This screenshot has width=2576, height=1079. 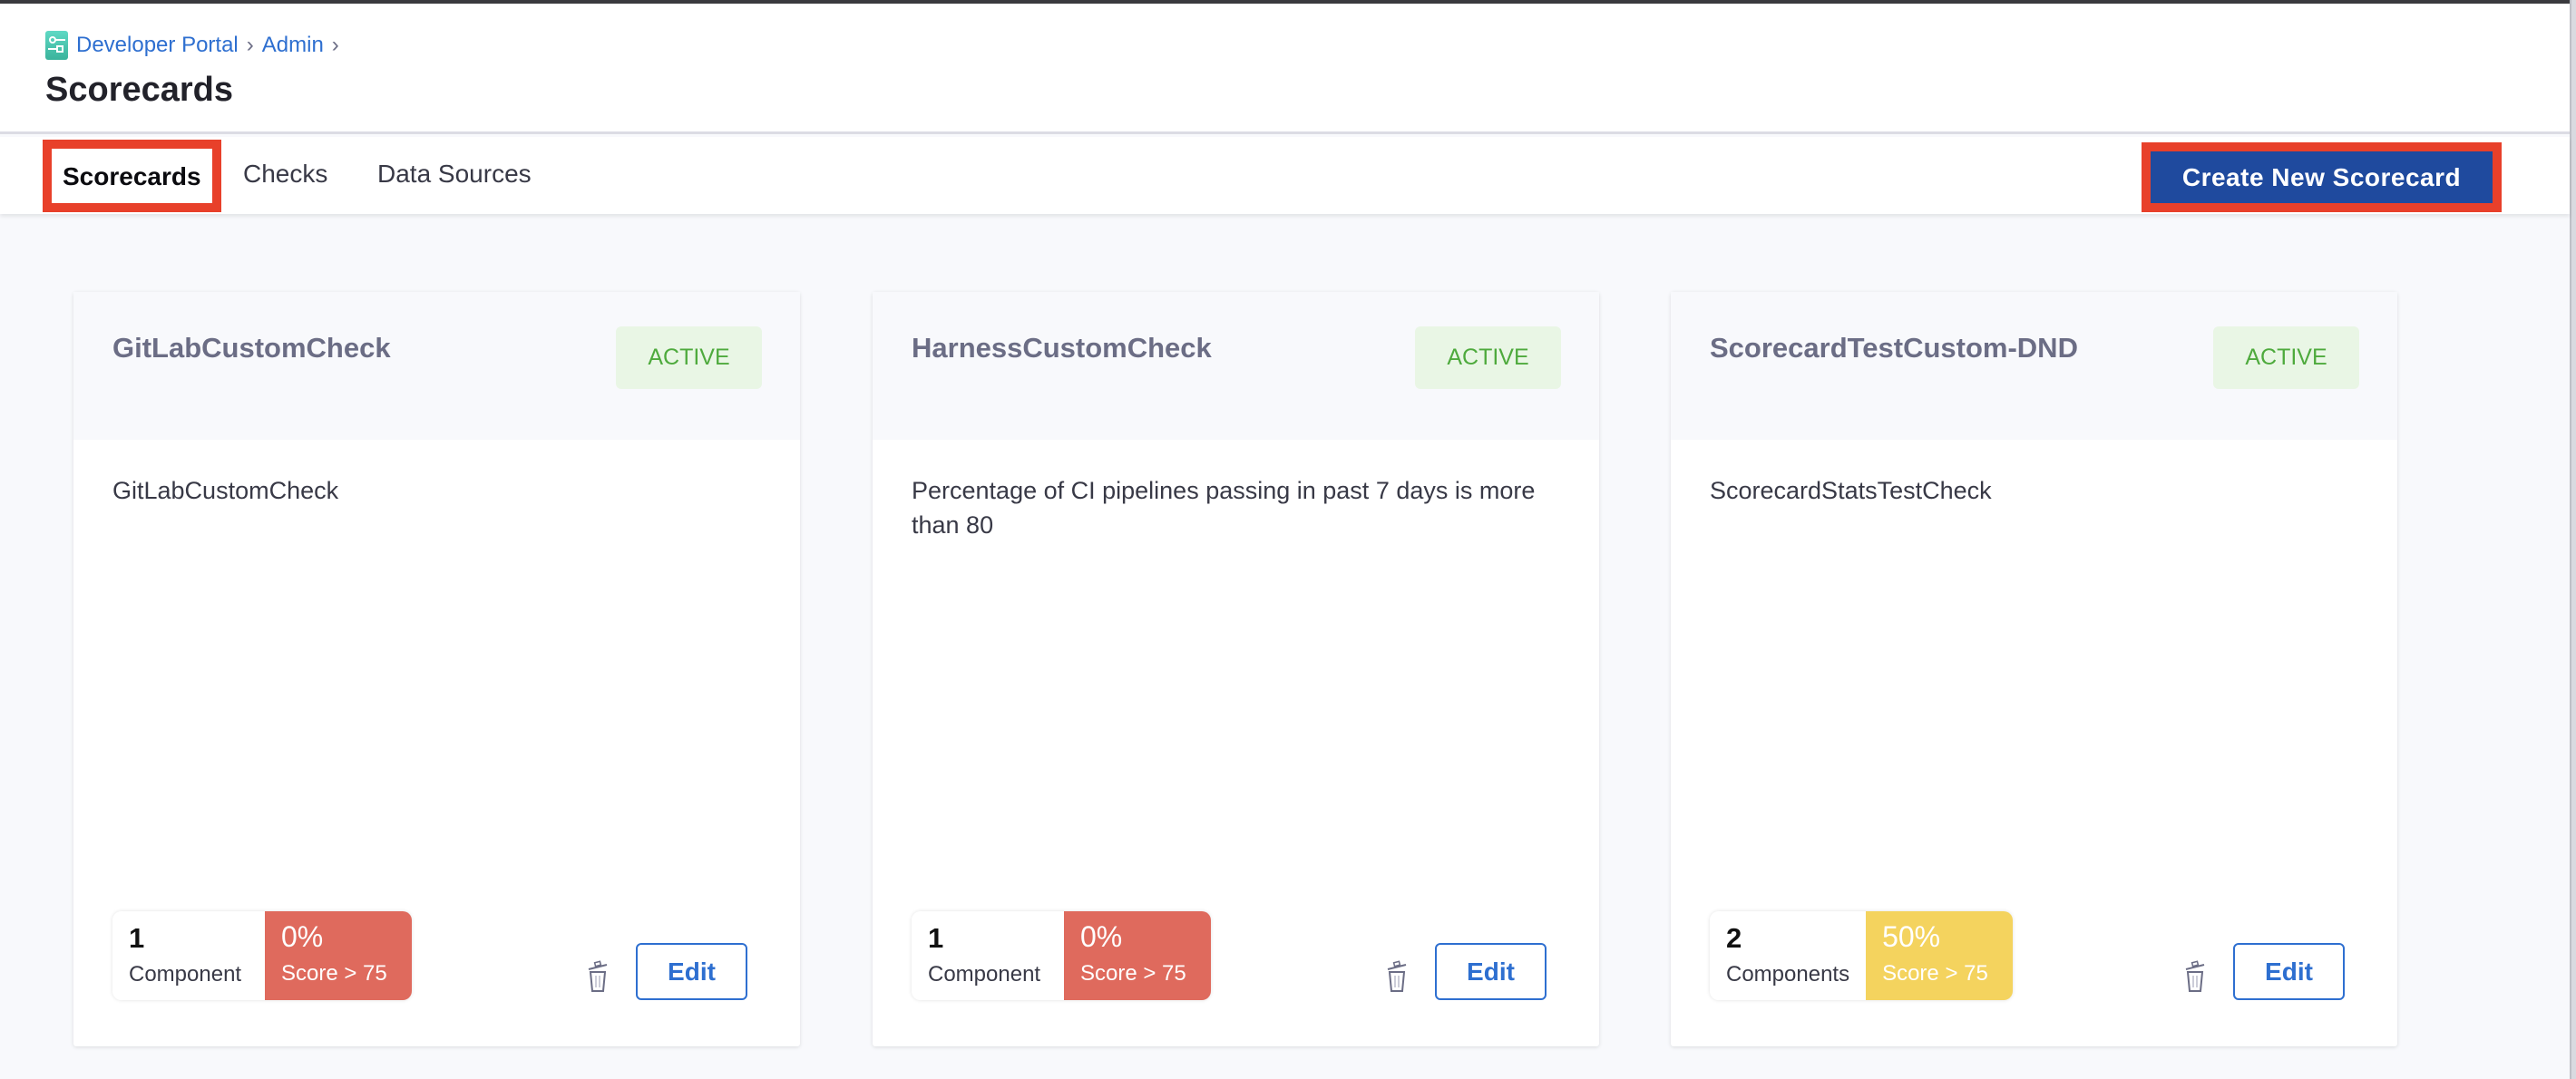 I want to click on card-title: GitLabCustomCheck, so click(x=251, y=348).